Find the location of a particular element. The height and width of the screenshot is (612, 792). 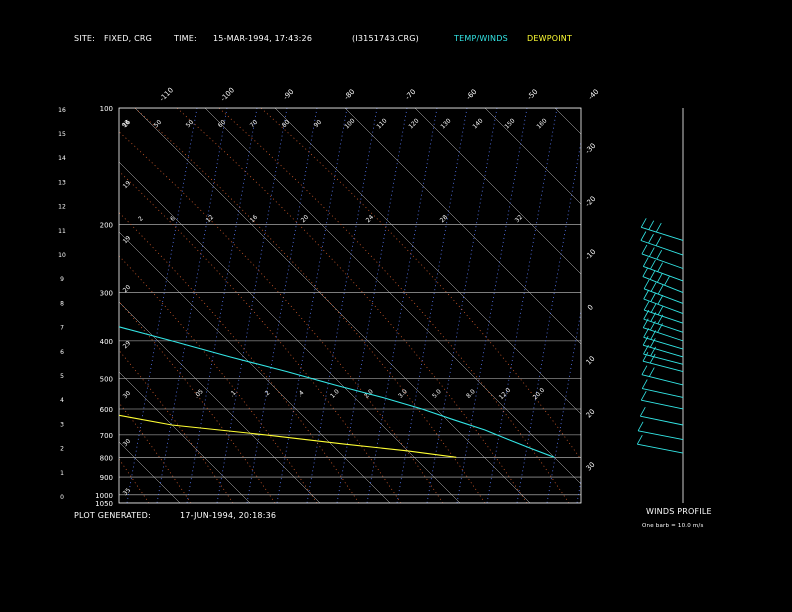

time-value: 15-MAR-1994, 17:43:26 is located at coordinates (263, 38).